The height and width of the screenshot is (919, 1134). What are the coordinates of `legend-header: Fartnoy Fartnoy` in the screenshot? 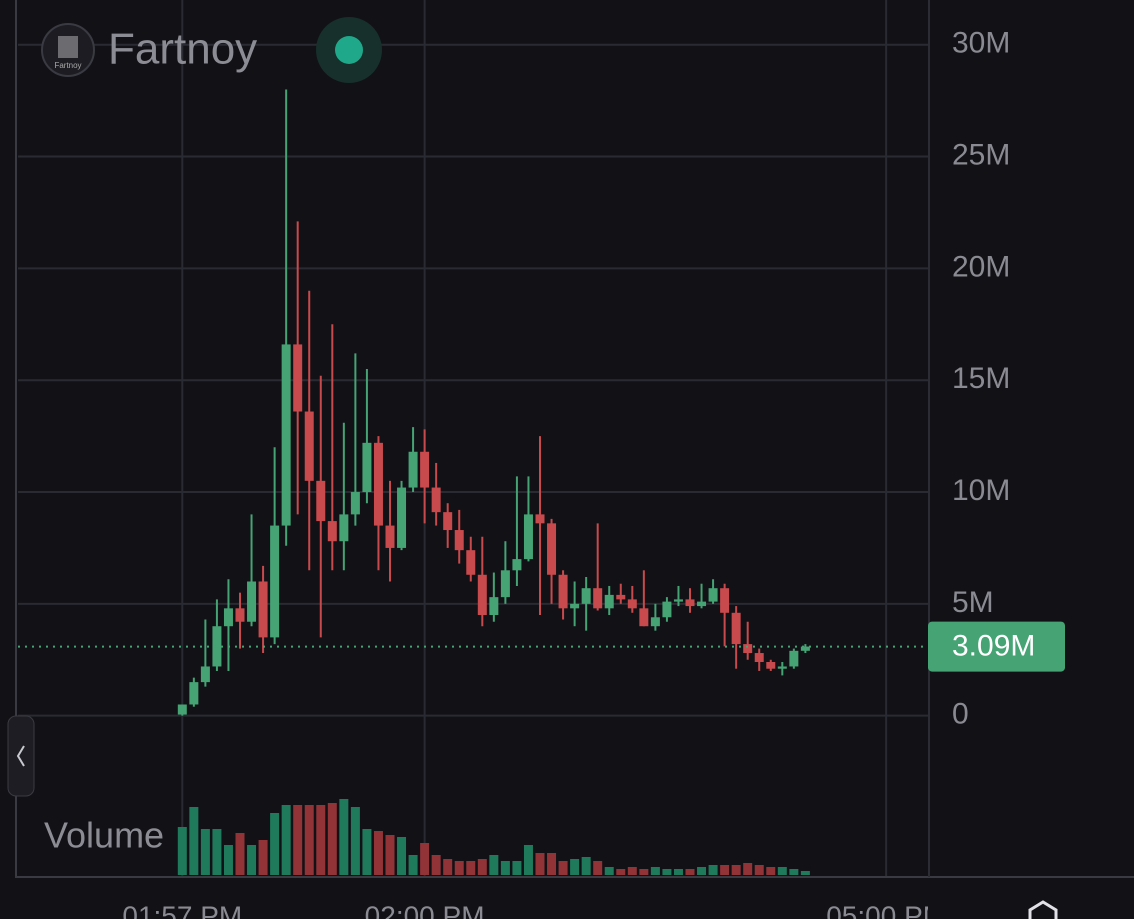 It's located at (211, 50).